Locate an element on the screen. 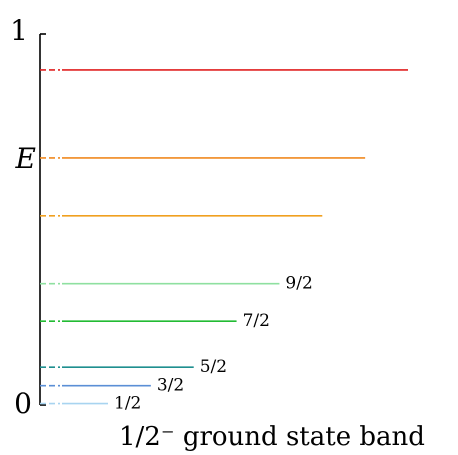 The width and height of the screenshot is (458, 455). level-label: 9/2 is located at coordinates (298, 284).